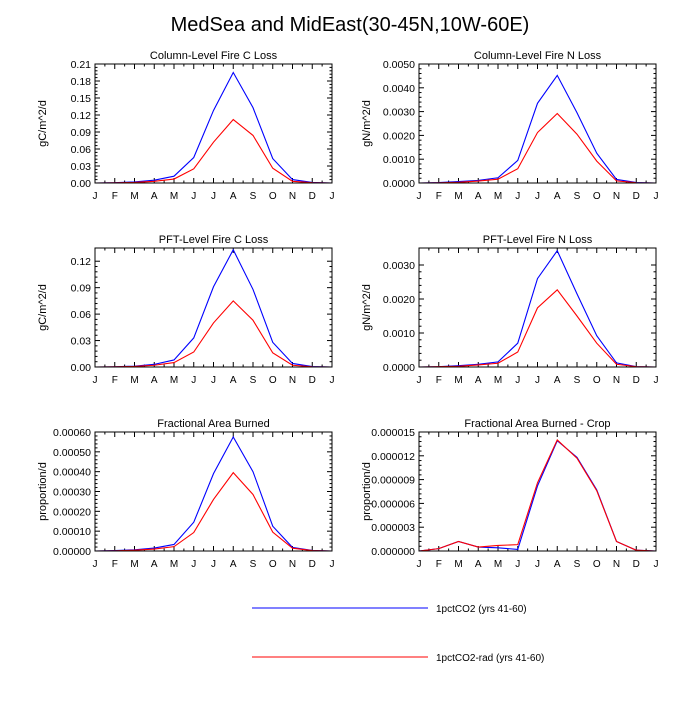 This screenshot has width=700, height=705. Describe the element at coordinates (537, 424) in the screenshot. I see `panel-title: Fractional Area Burned - Crop` at that location.